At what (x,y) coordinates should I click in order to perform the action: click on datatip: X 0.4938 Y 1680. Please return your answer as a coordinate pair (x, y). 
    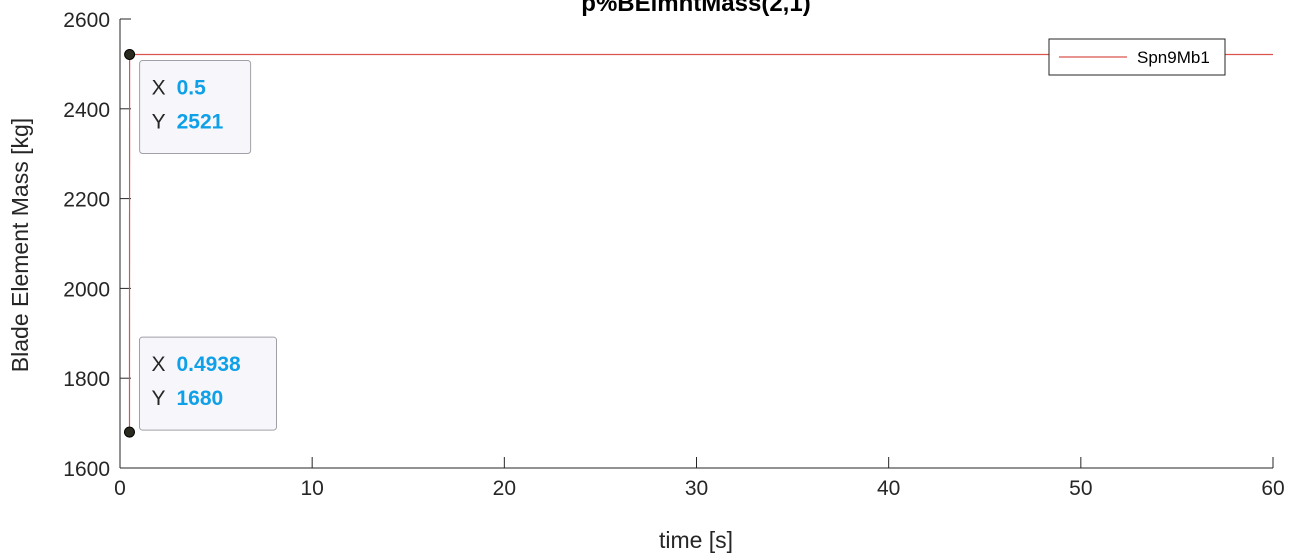
    Looking at the image, I should click on (200, 387).